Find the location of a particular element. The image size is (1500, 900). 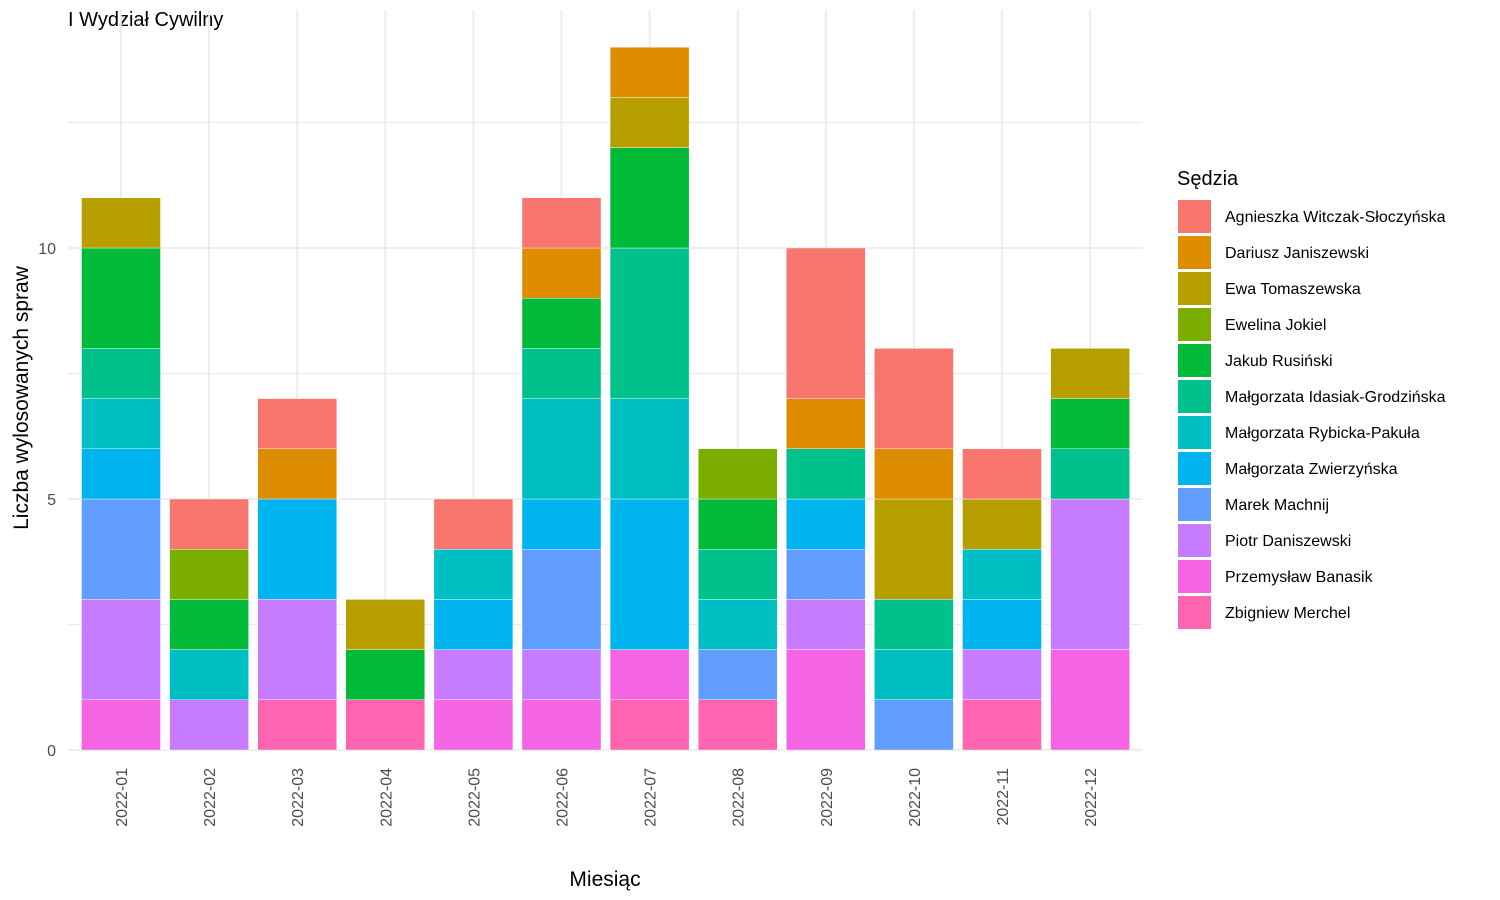

x-axis-label: Miesiąc is located at coordinates (604, 879).